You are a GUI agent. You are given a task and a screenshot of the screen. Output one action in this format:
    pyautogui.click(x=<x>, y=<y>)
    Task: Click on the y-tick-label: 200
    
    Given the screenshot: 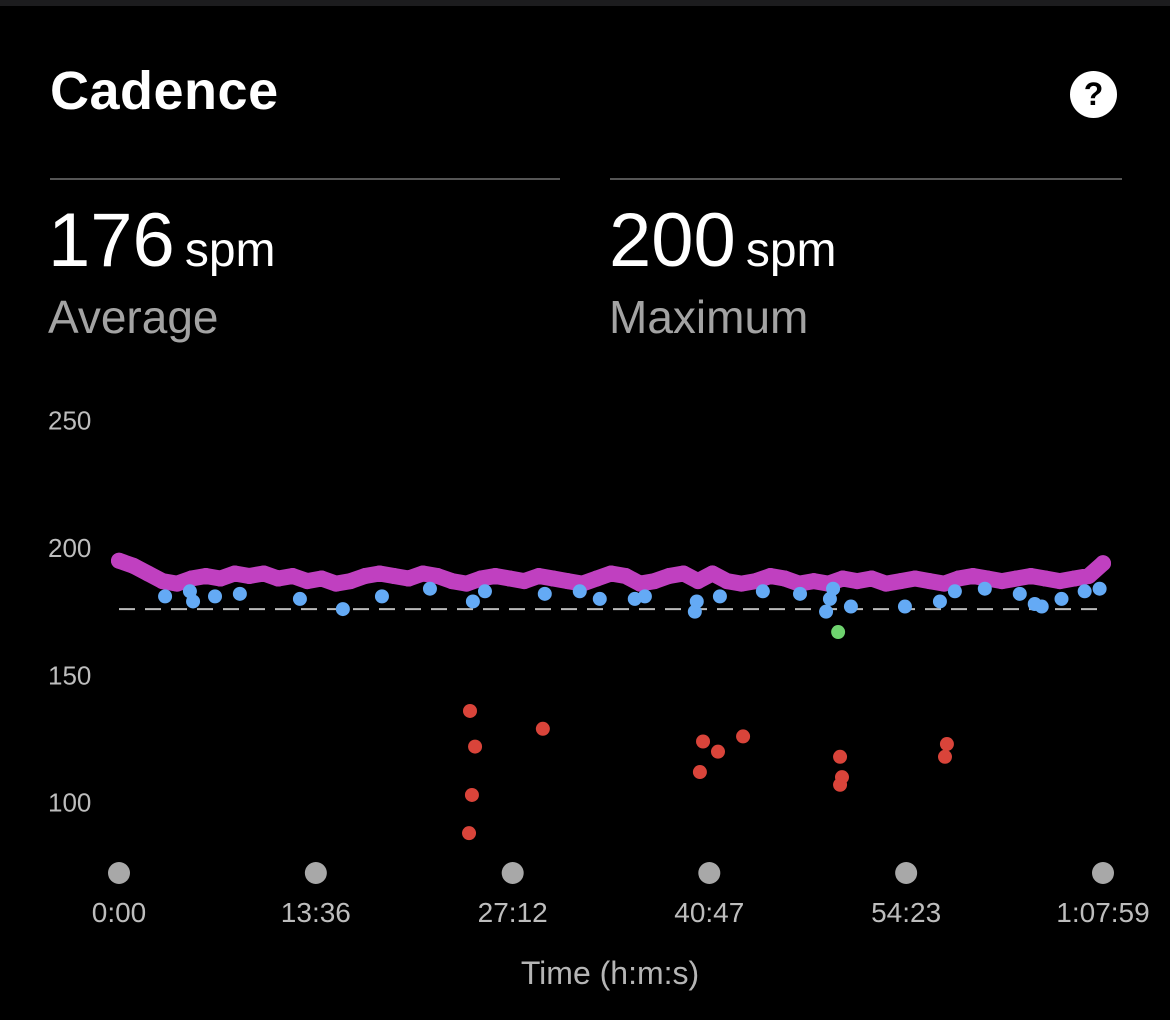 What is the action you would take?
    pyautogui.click(x=69, y=548)
    